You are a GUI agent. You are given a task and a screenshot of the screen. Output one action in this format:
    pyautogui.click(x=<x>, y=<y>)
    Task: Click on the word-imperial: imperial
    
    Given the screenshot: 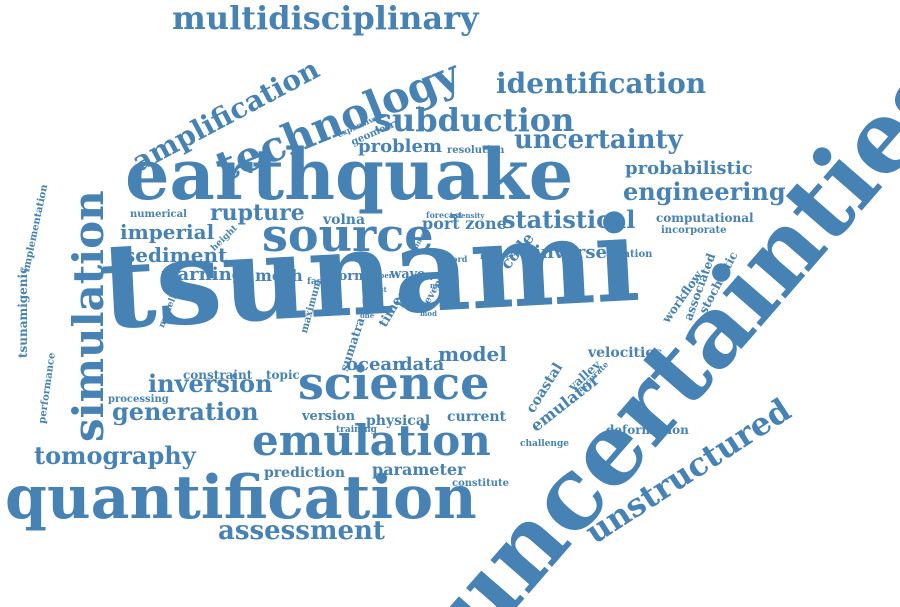 What is the action you would take?
    pyautogui.click(x=167, y=232)
    